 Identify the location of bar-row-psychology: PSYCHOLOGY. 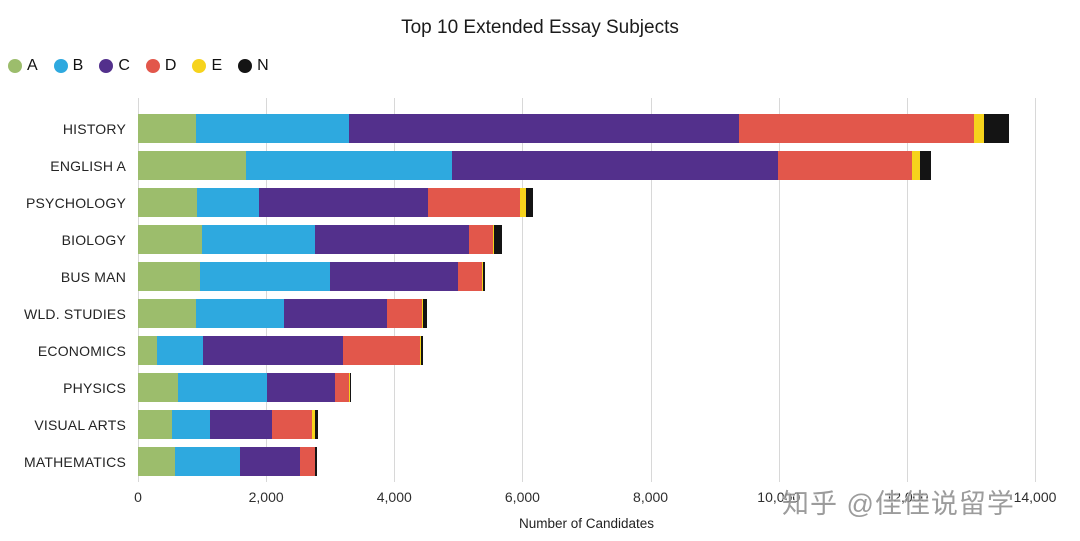
(520, 202).